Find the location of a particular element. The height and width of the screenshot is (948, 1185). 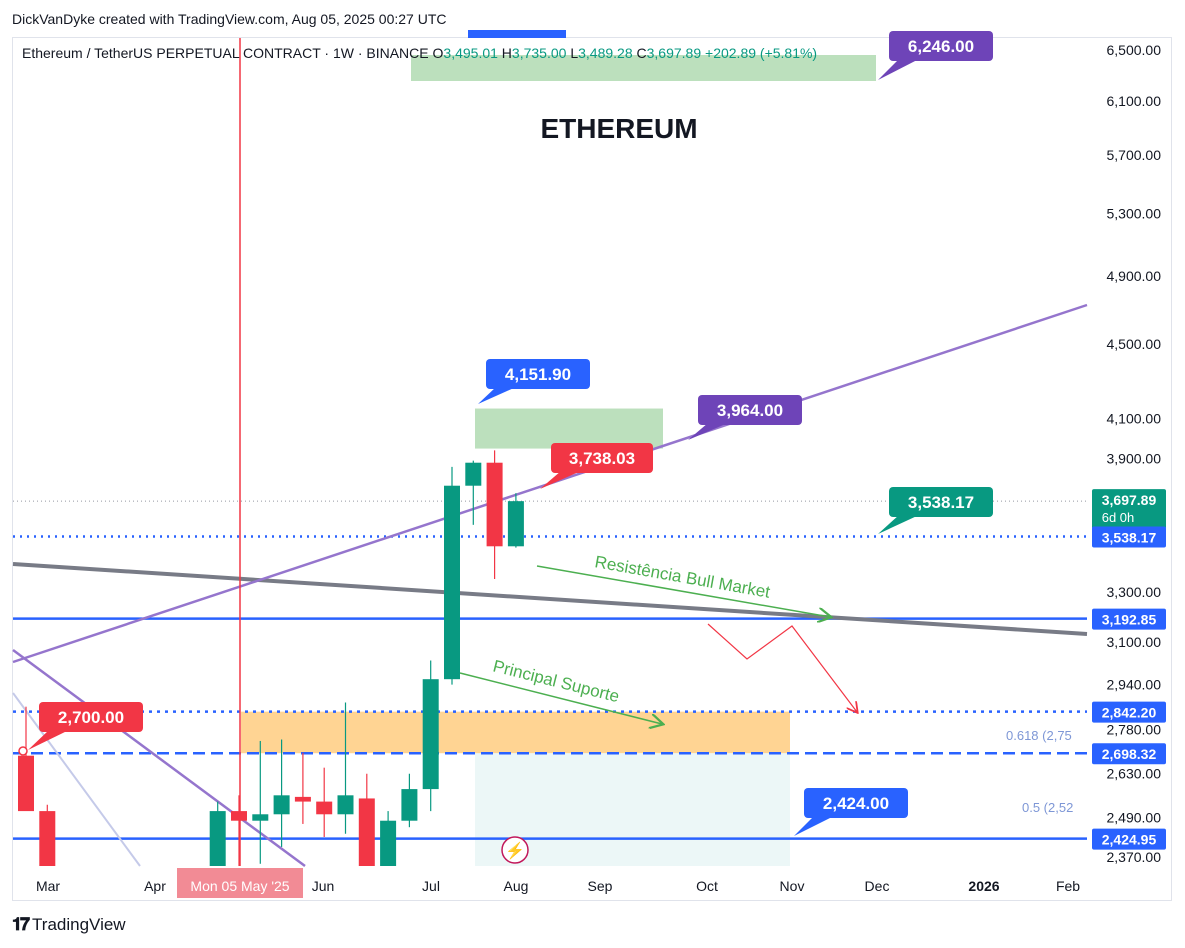

axis-badge-text: 2,842.20 is located at coordinates (1129, 713).